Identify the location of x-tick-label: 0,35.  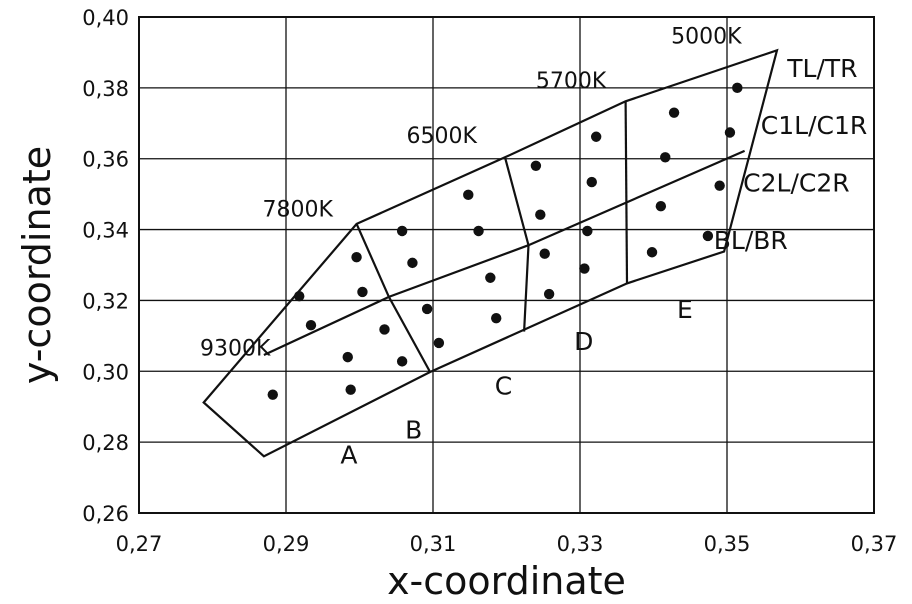
(727, 544).